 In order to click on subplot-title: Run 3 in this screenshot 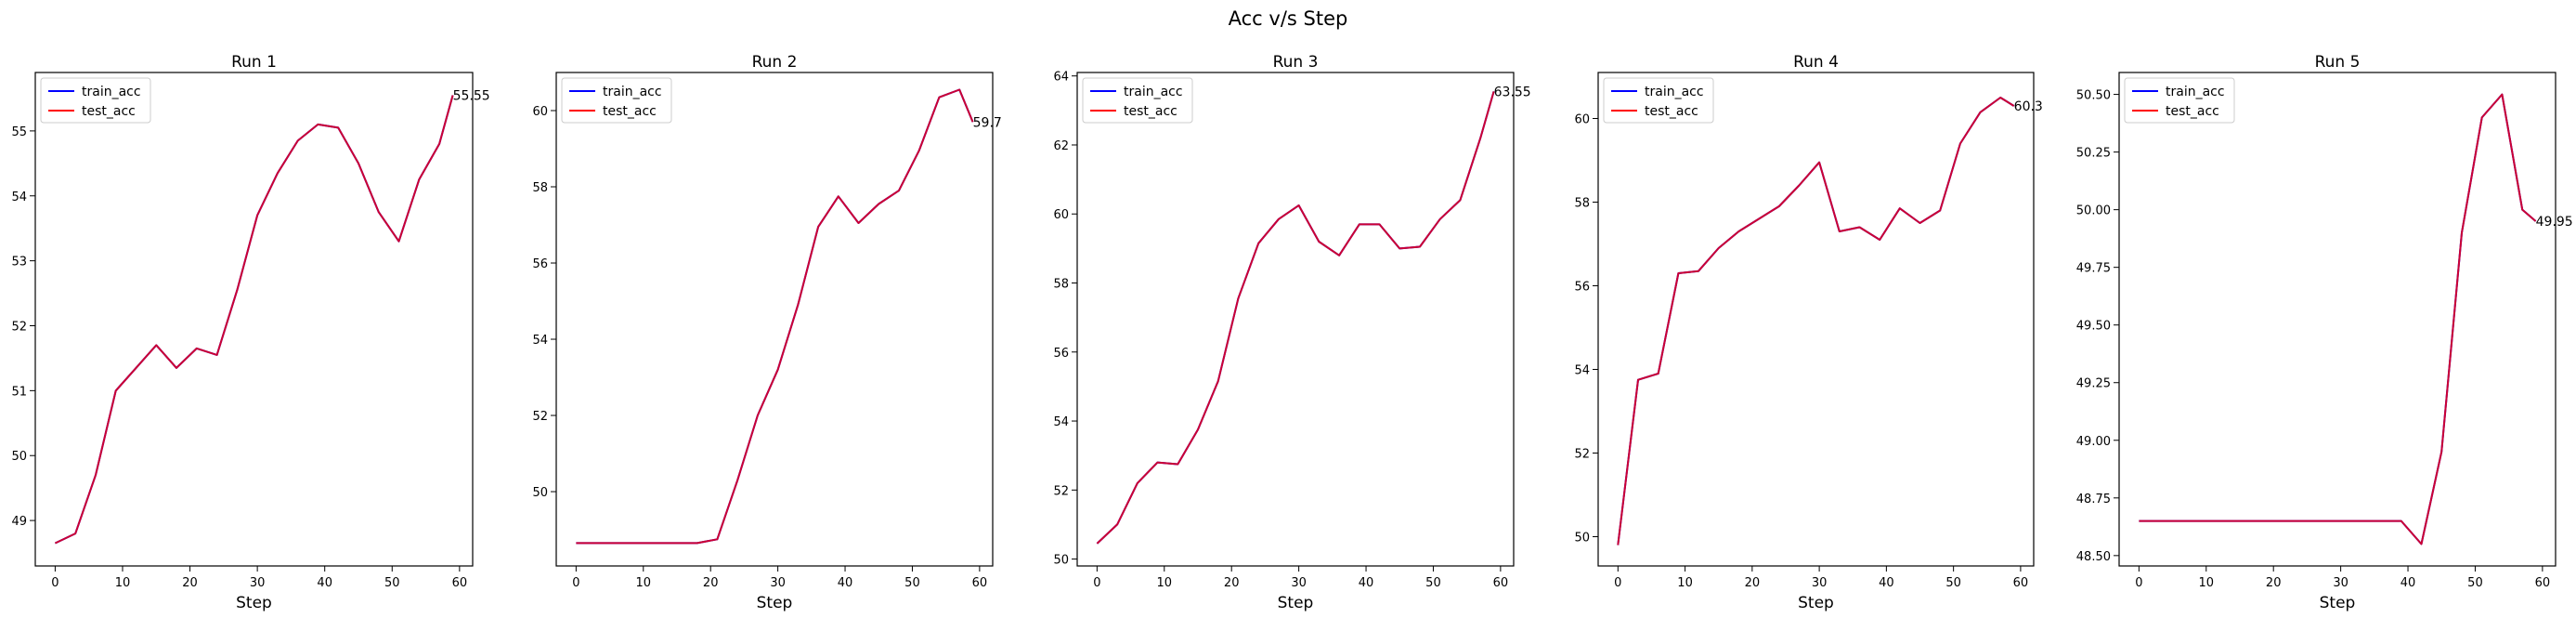, I will do `click(1296, 62)`.